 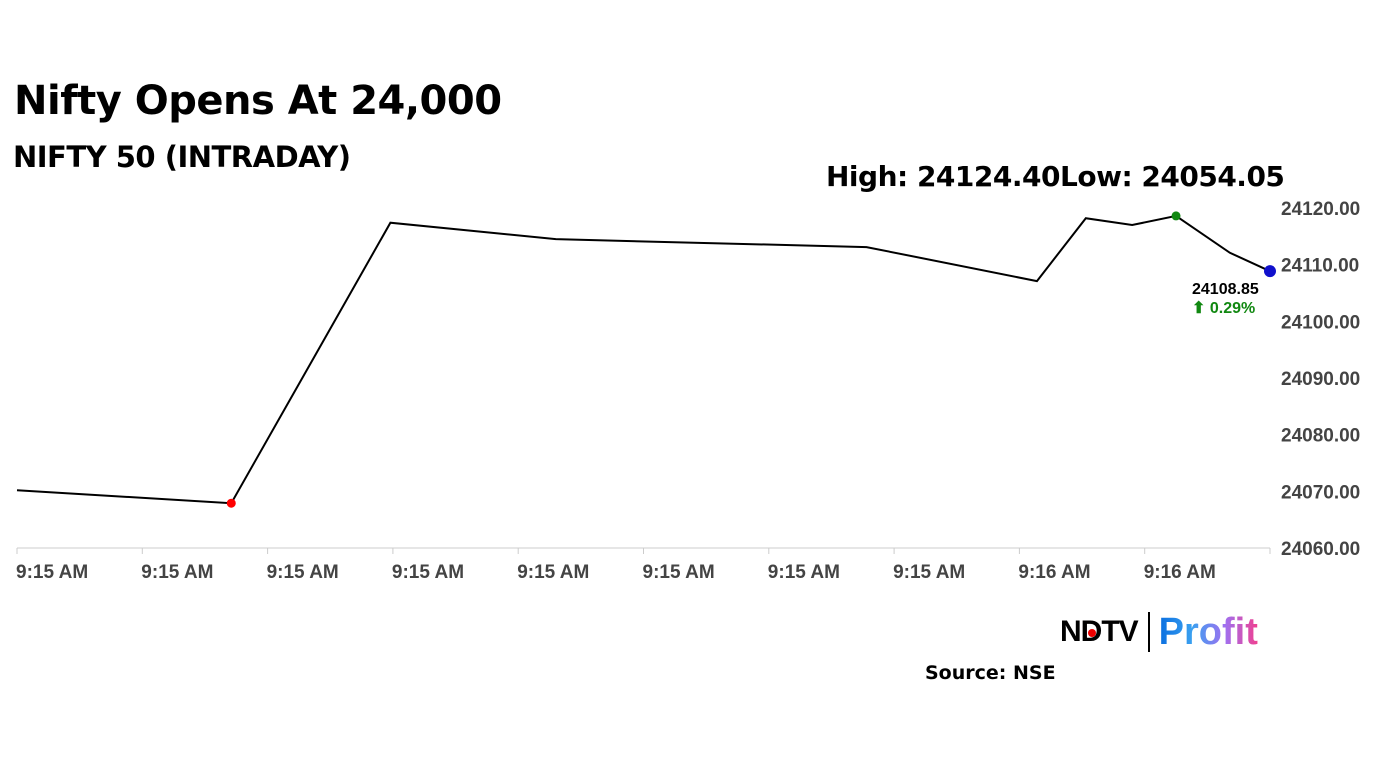 What do you see at coordinates (1320, 379) in the screenshot?
I see `y-tick-label: 24090.00` at bounding box center [1320, 379].